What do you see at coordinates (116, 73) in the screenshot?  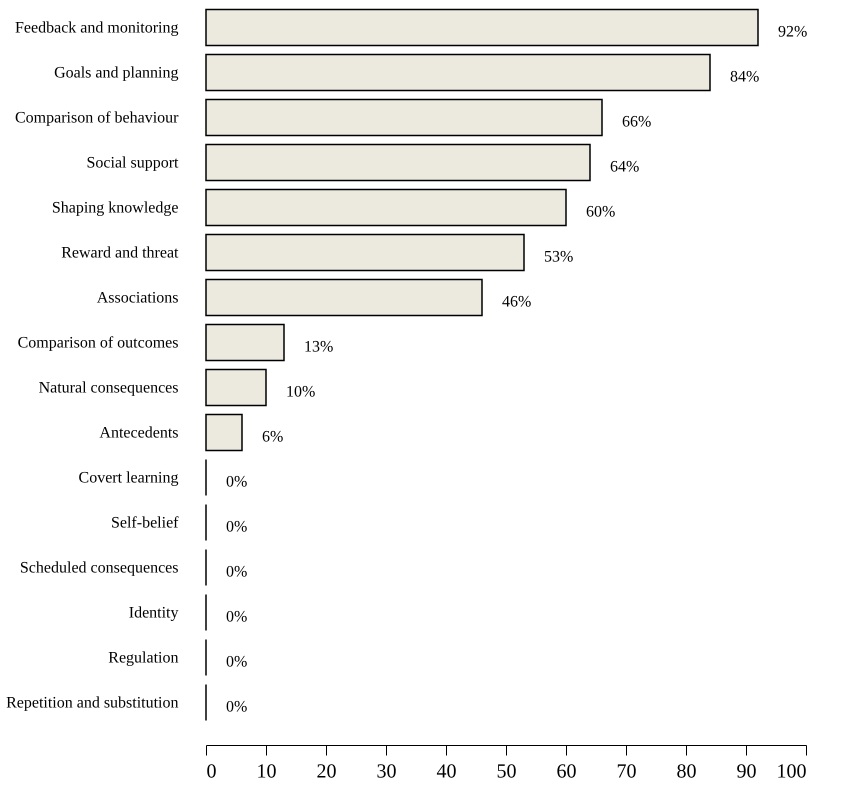 I see `y-tick-label: Goals and planning` at bounding box center [116, 73].